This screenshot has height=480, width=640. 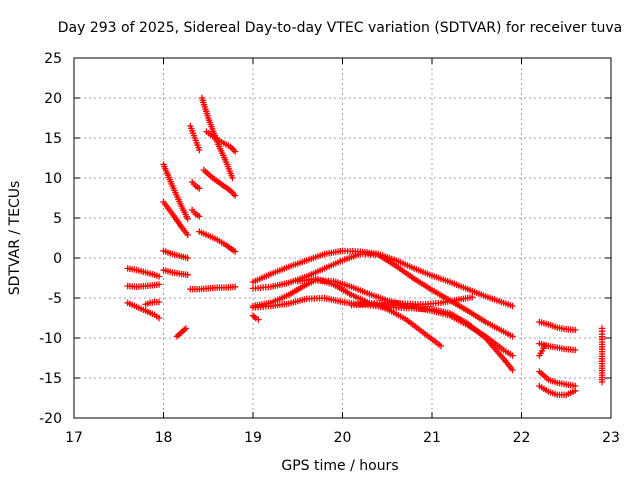 I want to click on x-tick-label: 18, so click(x=164, y=438).